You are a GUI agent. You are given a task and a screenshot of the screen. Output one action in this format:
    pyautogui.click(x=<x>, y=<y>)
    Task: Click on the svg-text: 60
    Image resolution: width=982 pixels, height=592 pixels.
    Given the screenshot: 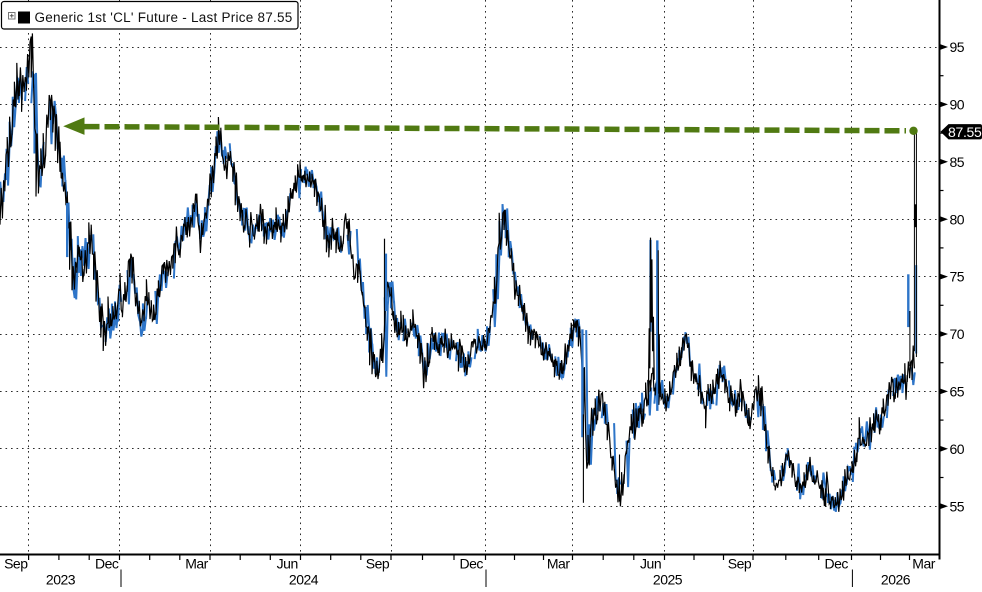 What is the action you would take?
    pyautogui.click(x=957, y=449)
    